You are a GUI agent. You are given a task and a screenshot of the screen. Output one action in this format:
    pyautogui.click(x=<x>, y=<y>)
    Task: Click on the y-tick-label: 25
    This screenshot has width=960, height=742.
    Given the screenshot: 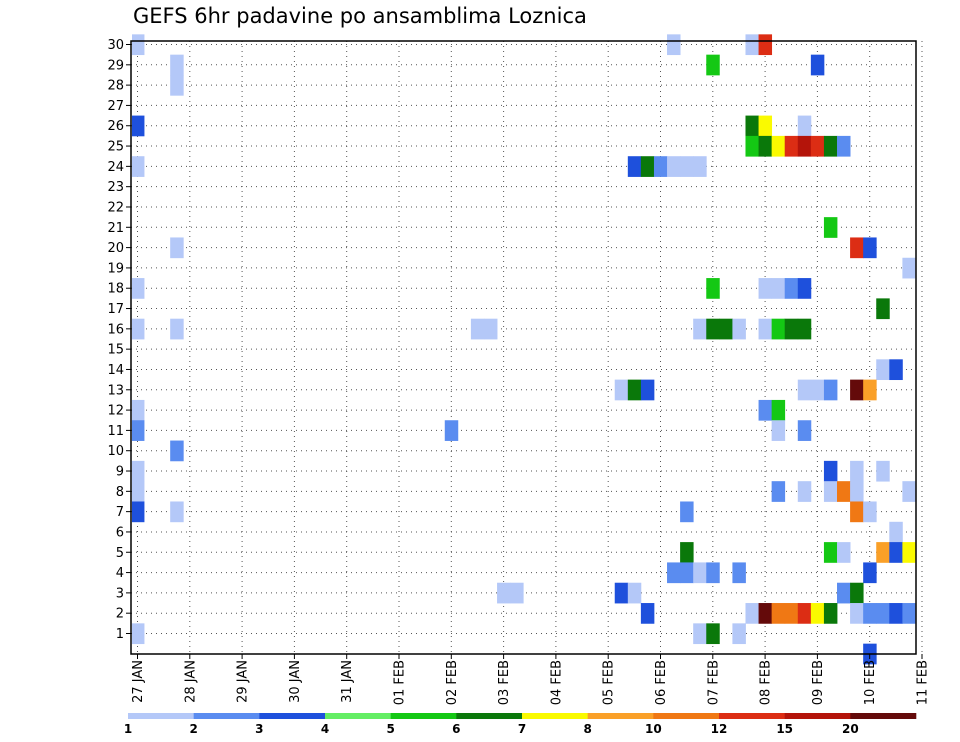 What is the action you would take?
    pyautogui.click(x=115, y=147)
    